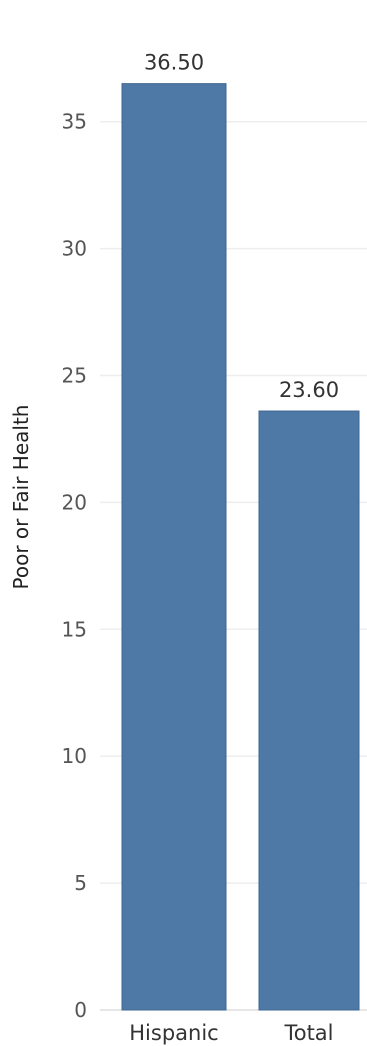 This screenshot has width=367, height=1046. What do you see at coordinates (308, 1033) in the screenshot?
I see `x-category-label-total: Total` at bounding box center [308, 1033].